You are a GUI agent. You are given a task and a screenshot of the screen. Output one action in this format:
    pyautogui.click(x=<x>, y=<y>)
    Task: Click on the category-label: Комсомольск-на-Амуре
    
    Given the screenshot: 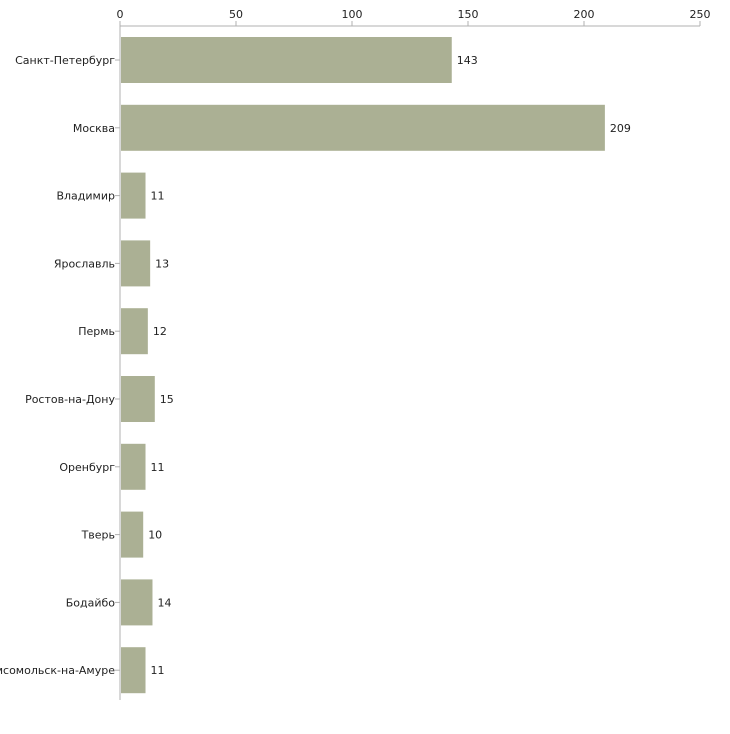 What is the action you would take?
    pyautogui.click(x=57, y=670)
    